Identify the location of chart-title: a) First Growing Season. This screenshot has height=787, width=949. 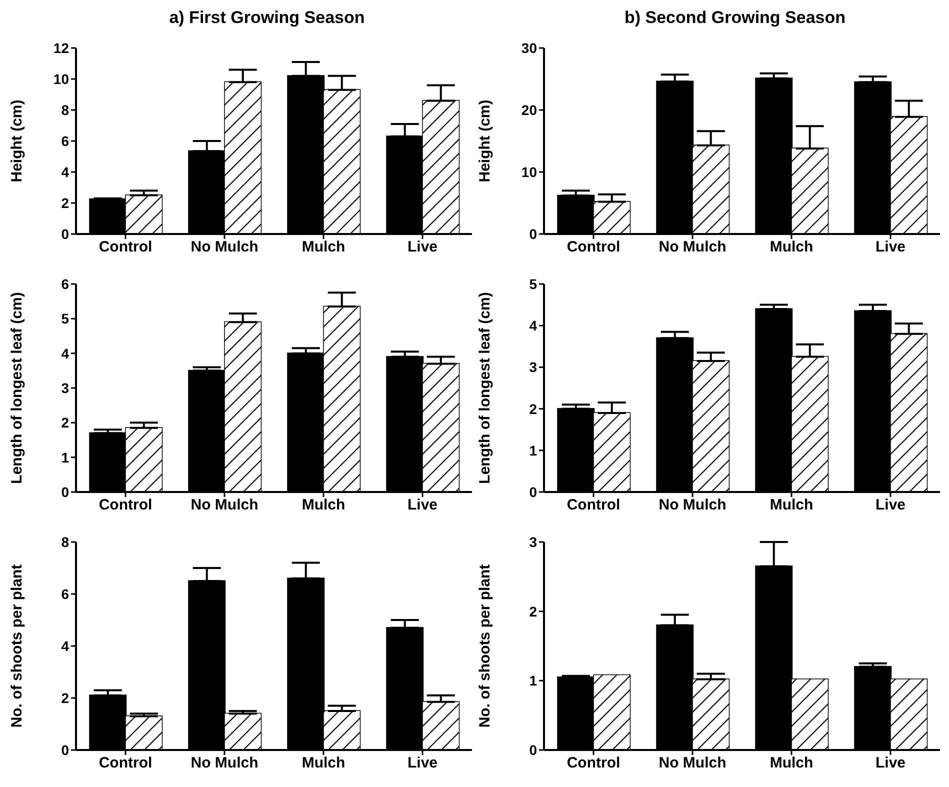
(267, 18).